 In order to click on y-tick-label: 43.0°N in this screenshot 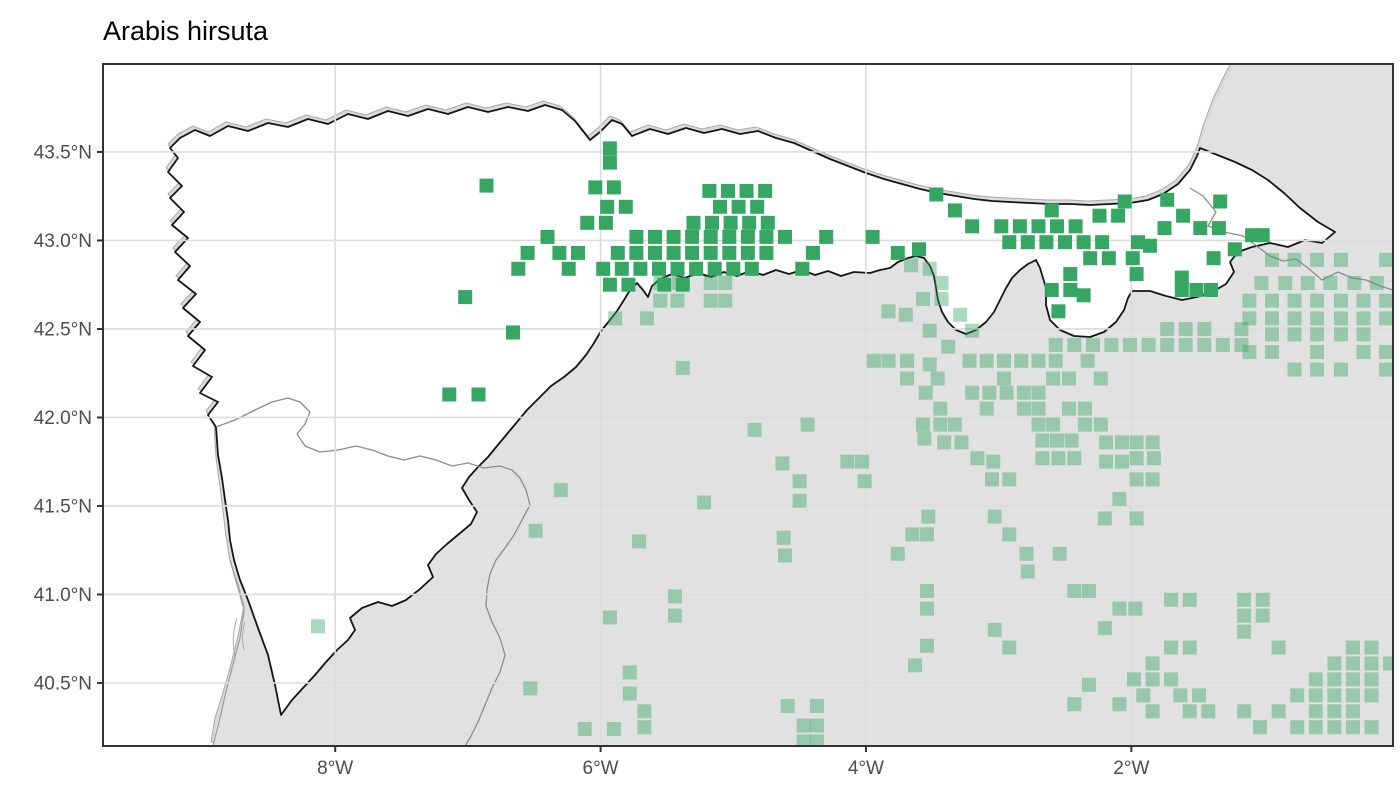, I will do `click(63, 241)`.